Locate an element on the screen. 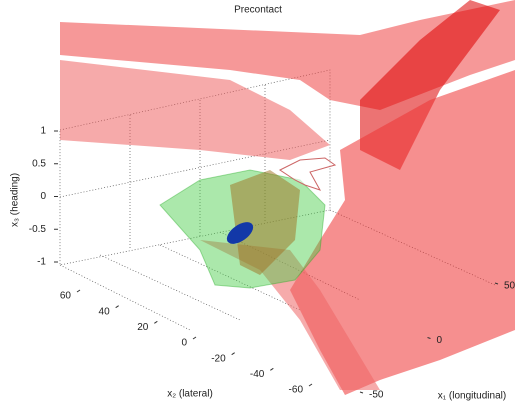 The image size is (515, 406). tick-label: 20 is located at coordinates (143, 327).